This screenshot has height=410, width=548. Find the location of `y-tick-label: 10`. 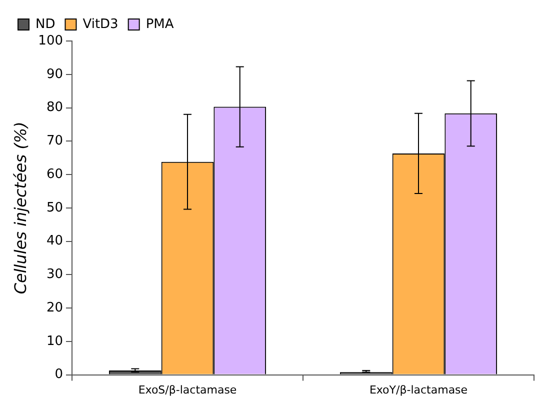

y-tick-label: 10 is located at coordinates (55, 341).